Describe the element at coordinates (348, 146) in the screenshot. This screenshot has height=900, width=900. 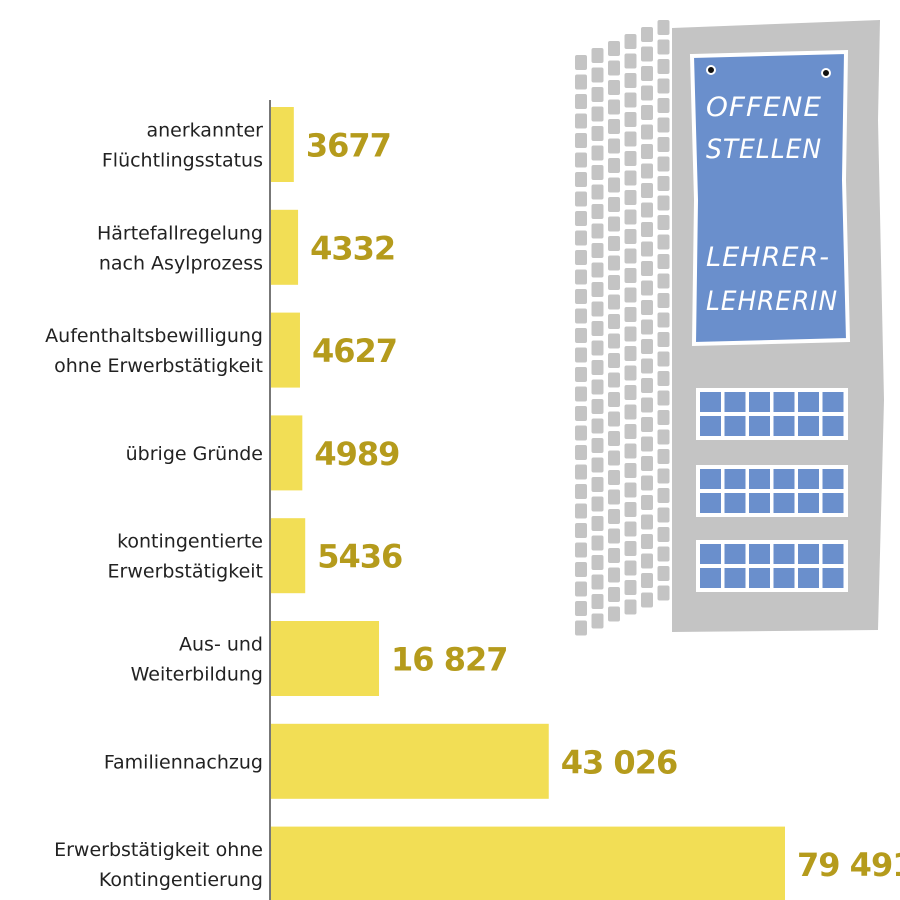
I see `value-label: 3677` at that location.